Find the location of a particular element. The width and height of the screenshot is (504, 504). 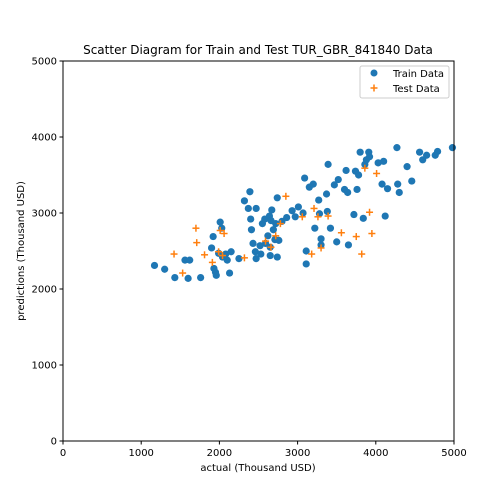

y-tick-label: 5000 is located at coordinates (44, 62).